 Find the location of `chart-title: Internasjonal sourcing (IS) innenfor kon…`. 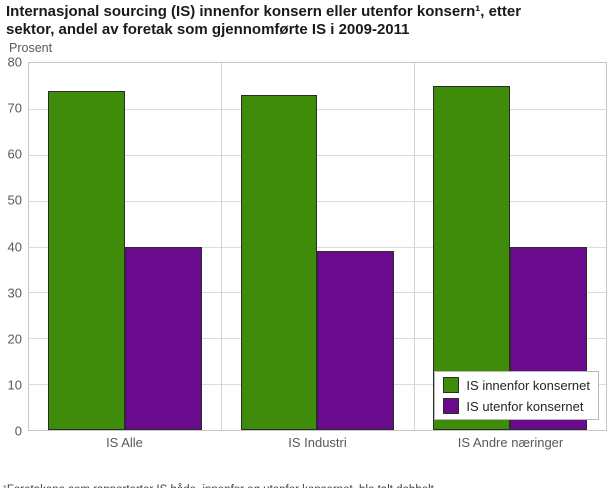

chart-title: Internasjonal sourcing (IS) innenfor kon… is located at coordinates (306, 21).